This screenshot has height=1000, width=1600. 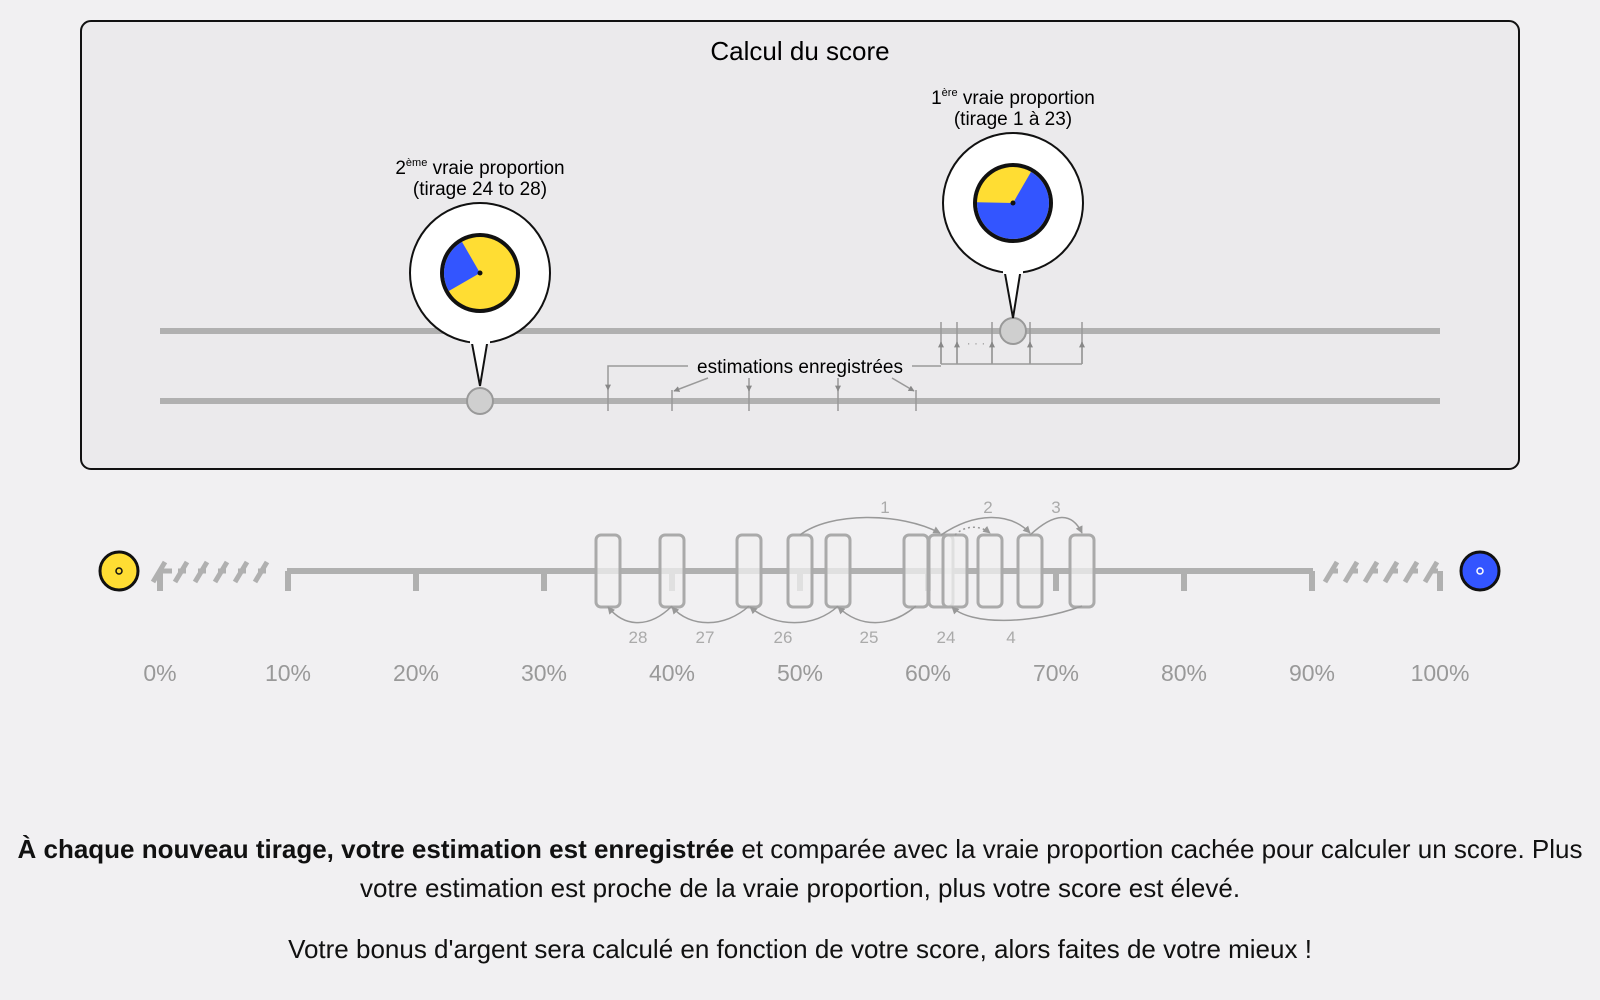 I want to click on ellipsis-dots: · · ·, so click(x=976, y=343).